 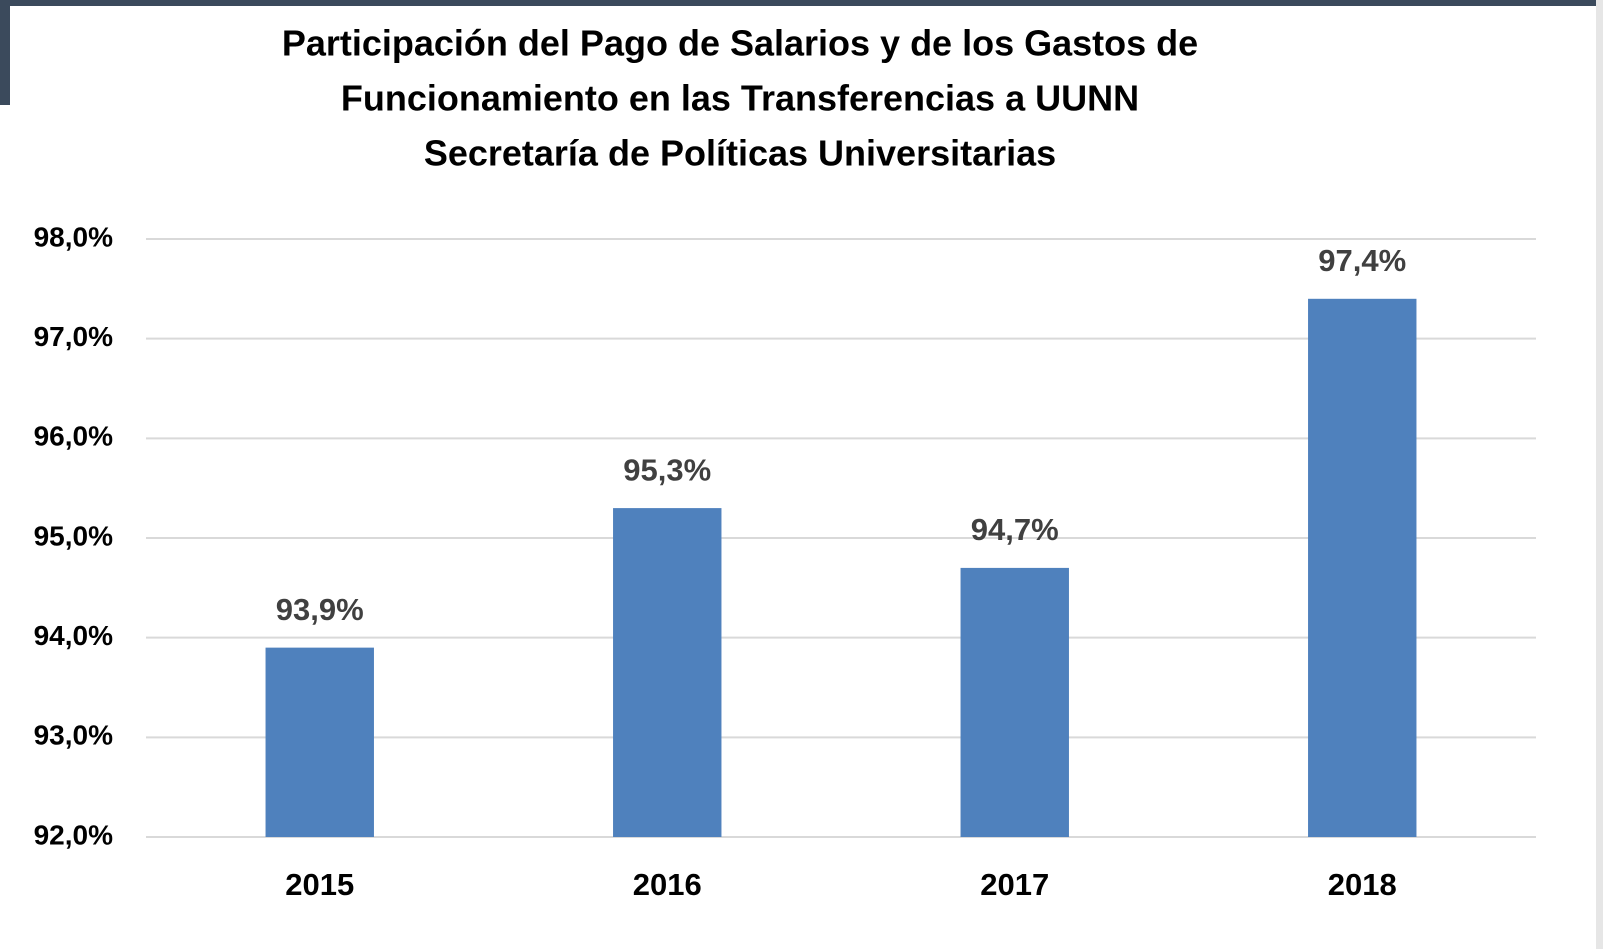 What do you see at coordinates (320, 609) in the screenshot?
I see `data-label: 93,9%` at bounding box center [320, 609].